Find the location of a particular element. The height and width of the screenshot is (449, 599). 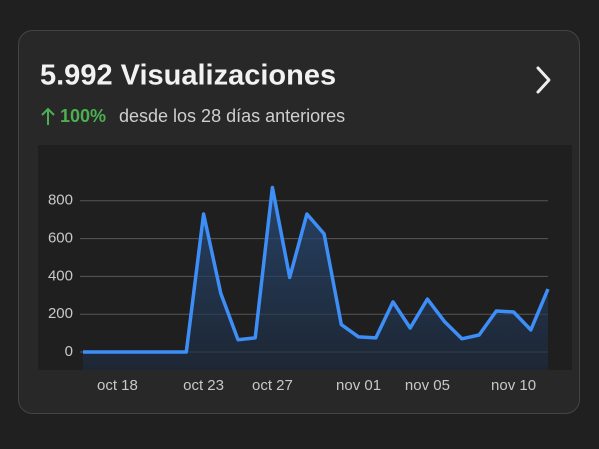

y-tick-label: 400 is located at coordinates (60, 275).